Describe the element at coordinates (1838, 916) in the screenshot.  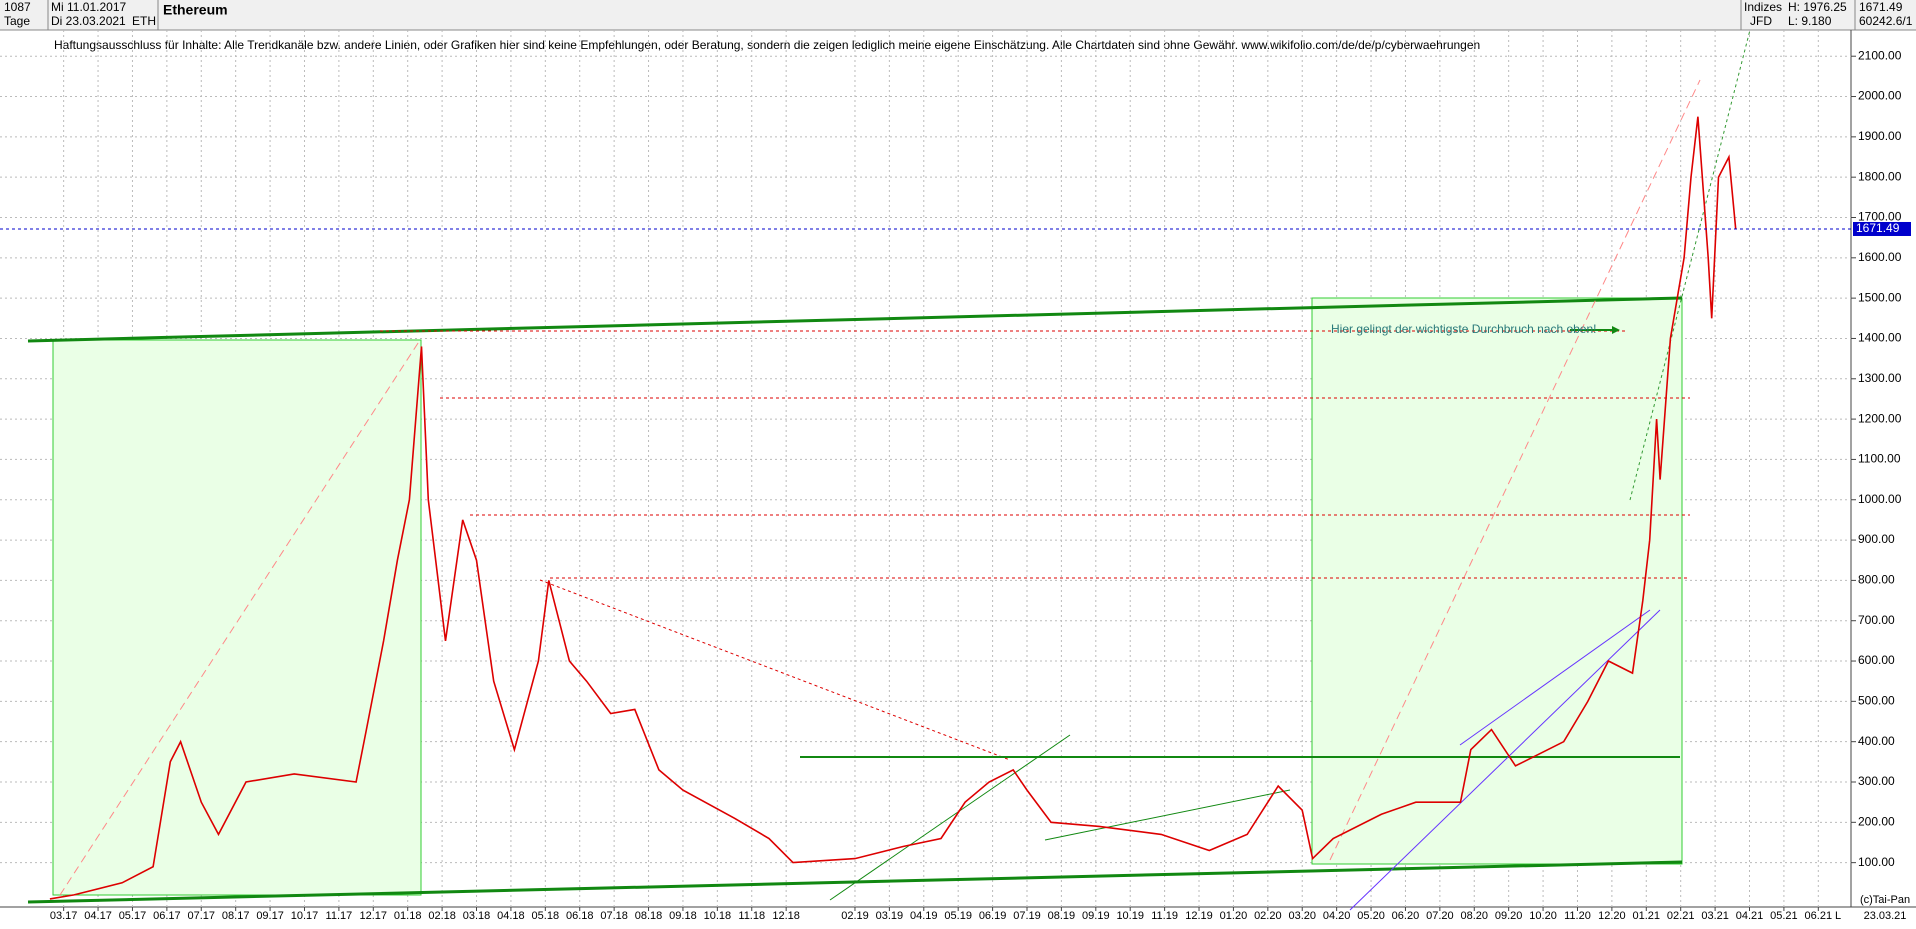
I see `scale-mode: L` at that location.